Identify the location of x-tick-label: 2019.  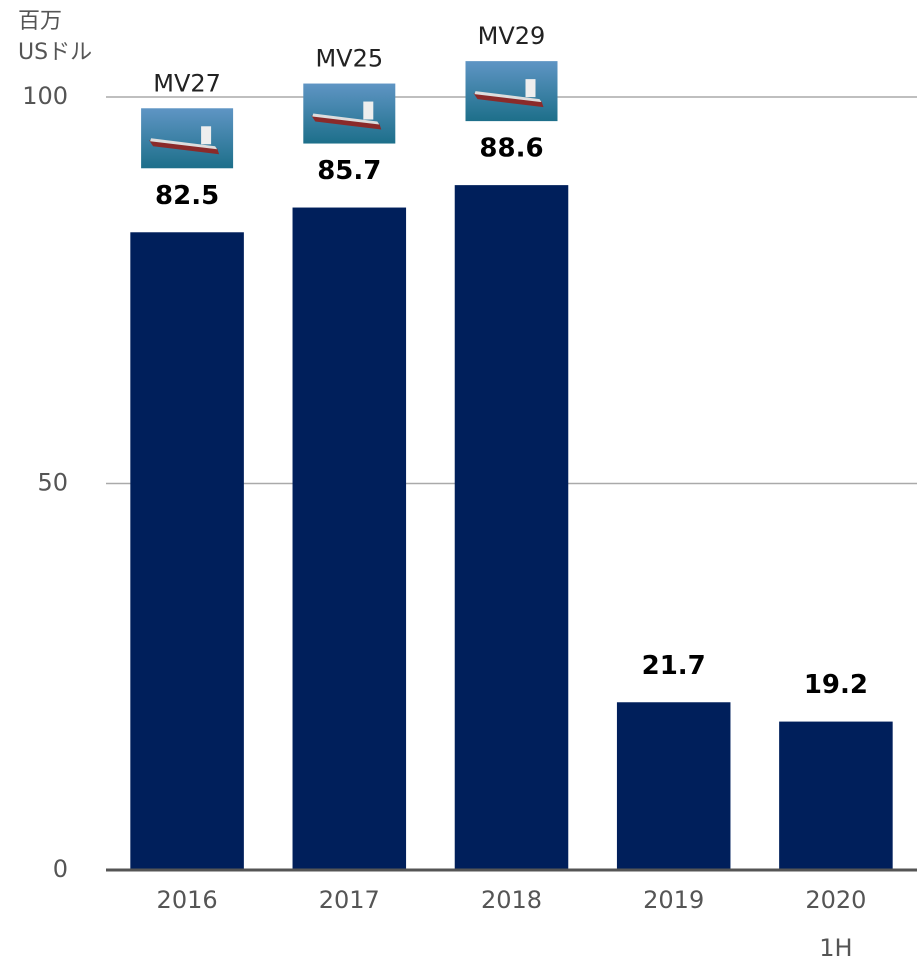
(674, 900).